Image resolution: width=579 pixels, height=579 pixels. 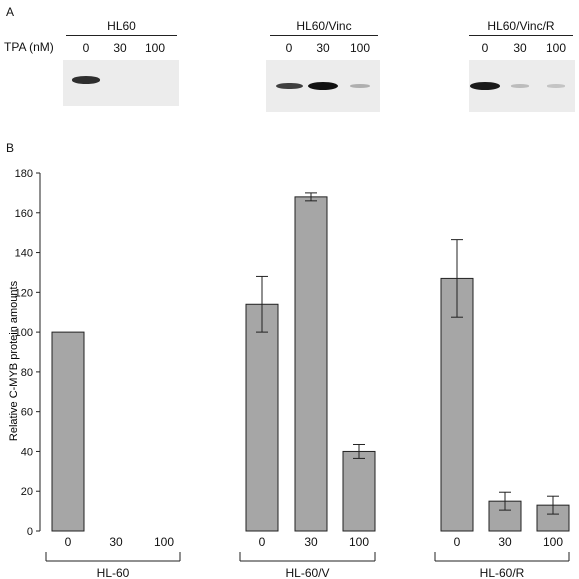 What do you see at coordinates (121, 26) in the screenshot?
I see `blot-title: HL60` at bounding box center [121, 26].